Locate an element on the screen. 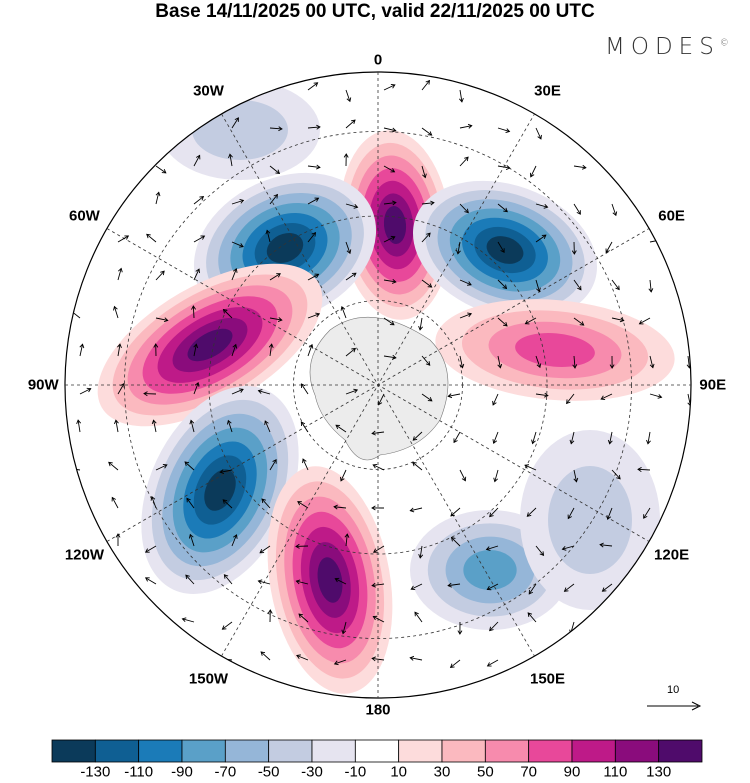  colorbar-swatch is located at coordinates (680, 751).